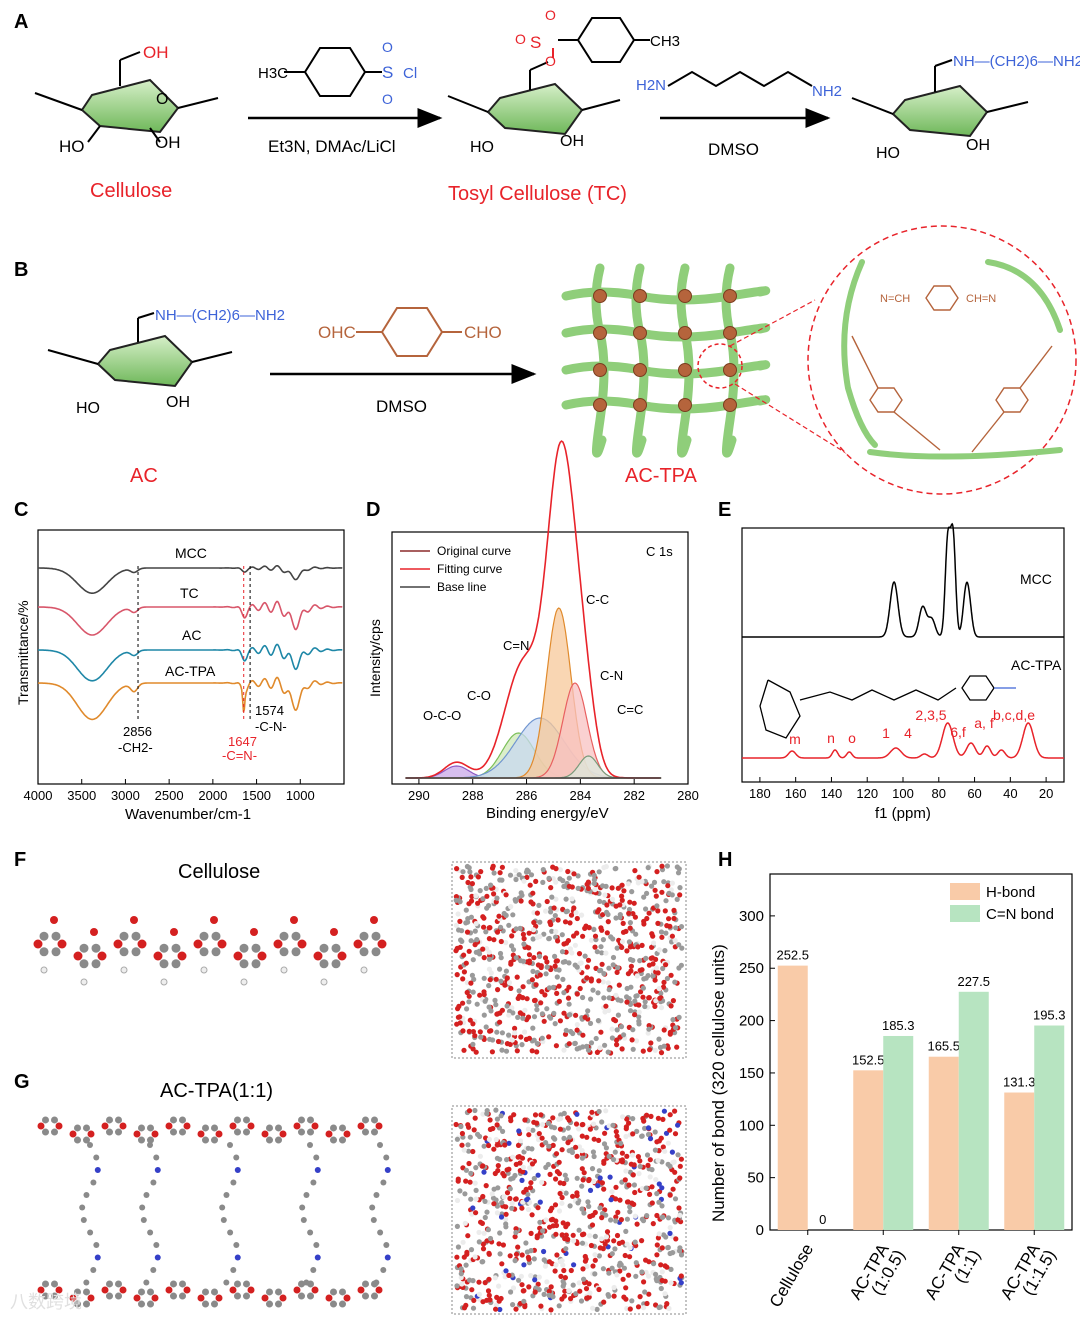  I want to click on tosyl-cellulose-structure: S O O O CH3 HO OH, so click(563, 81).